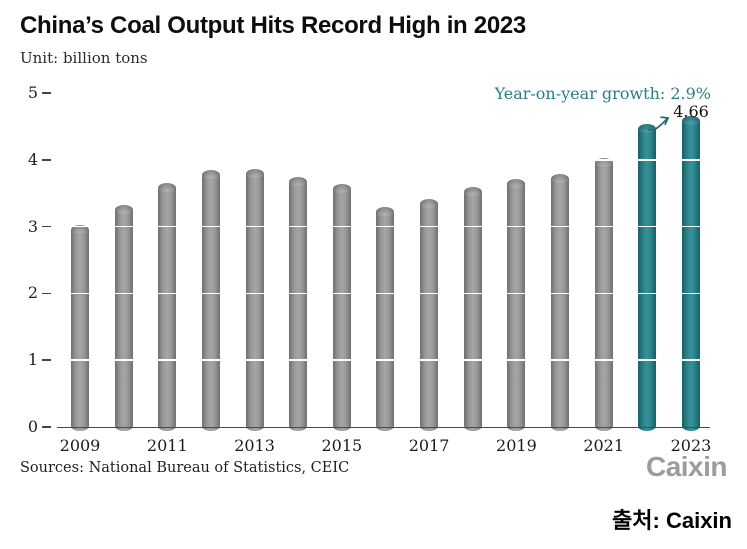 This screenshot has width=747, height=549. I want to click on x-axis-tick-label-2013: 2013, so click(254, 445).